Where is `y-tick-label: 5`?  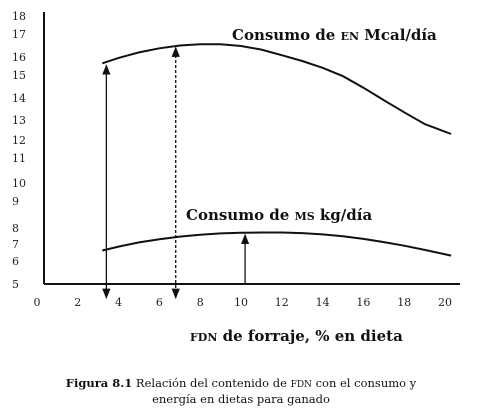
y-tick-label: 5 is located at coordinates (15, 284).